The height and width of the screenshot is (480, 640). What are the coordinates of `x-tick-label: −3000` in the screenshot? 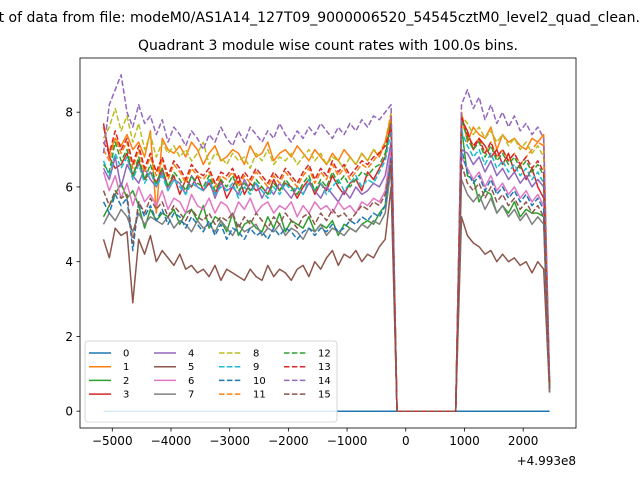 It's located at (229, 441).